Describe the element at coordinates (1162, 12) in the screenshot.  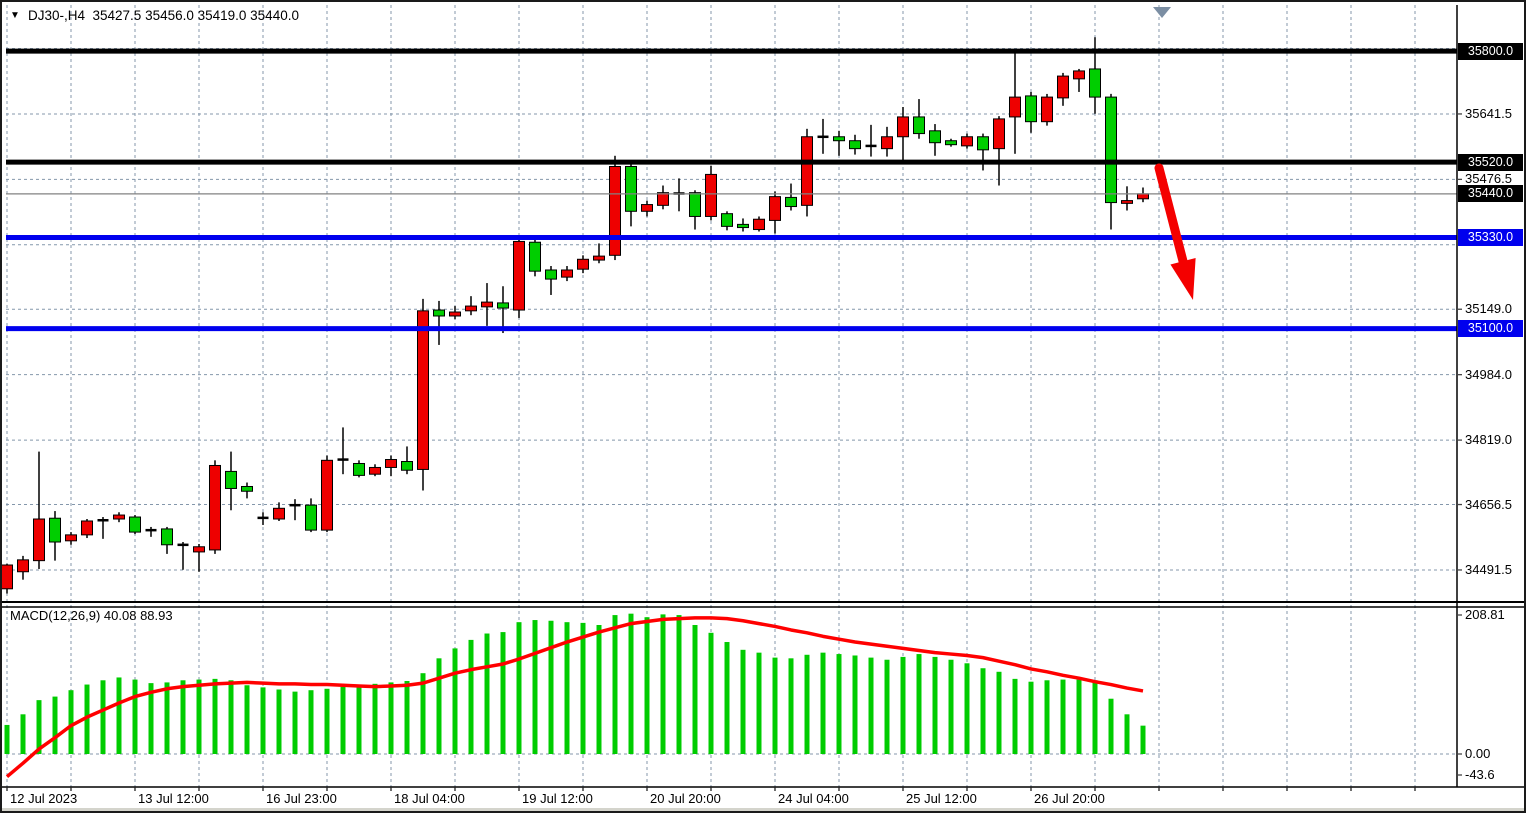
I see `chart-shift-marker-icon` at that location.